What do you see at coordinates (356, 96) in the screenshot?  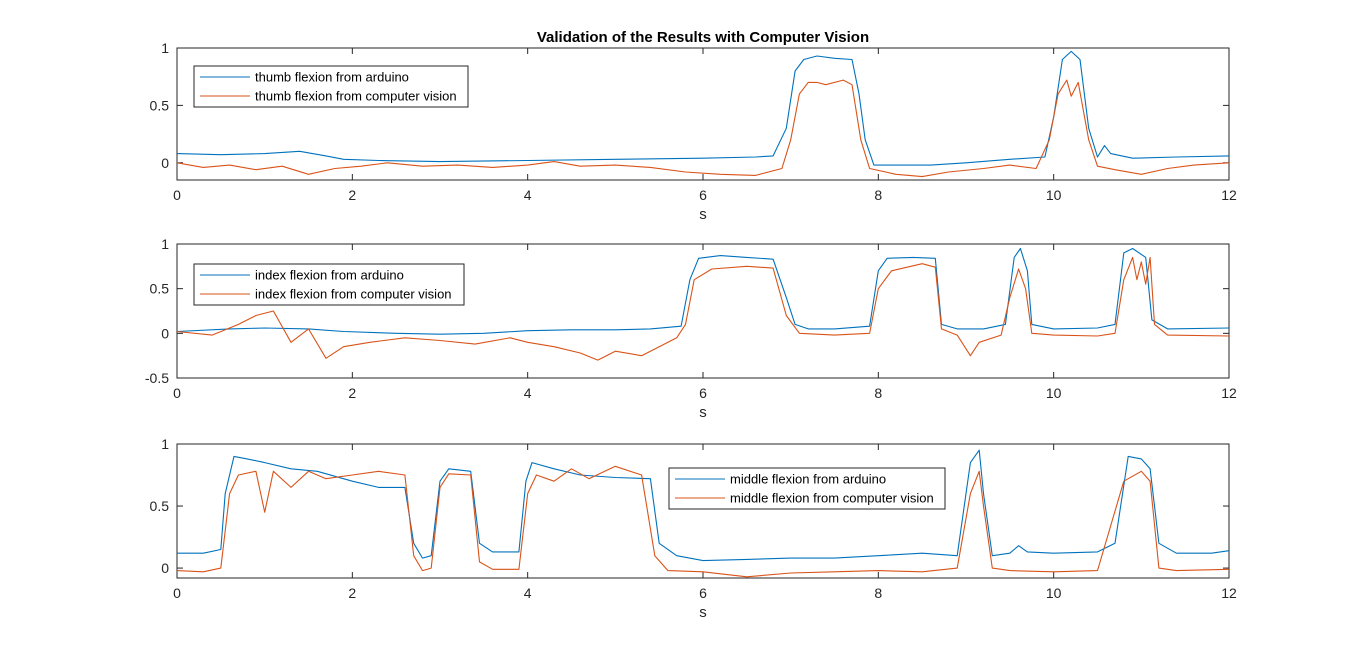 I see `legend-entry-label: thumb flexion from computer vision` at bounding box center [356, 96].